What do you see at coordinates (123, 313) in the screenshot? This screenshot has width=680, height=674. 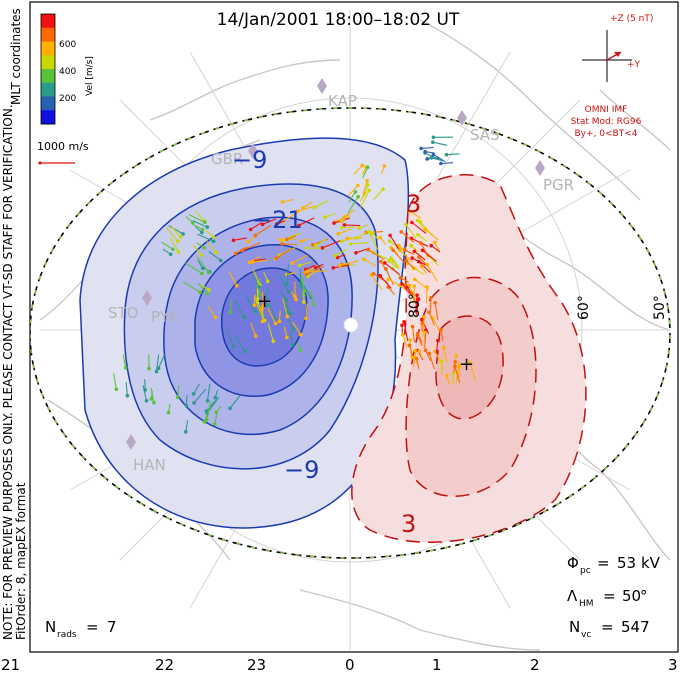 I see `station-label-sto: STO` at bounding box center [123, 313].